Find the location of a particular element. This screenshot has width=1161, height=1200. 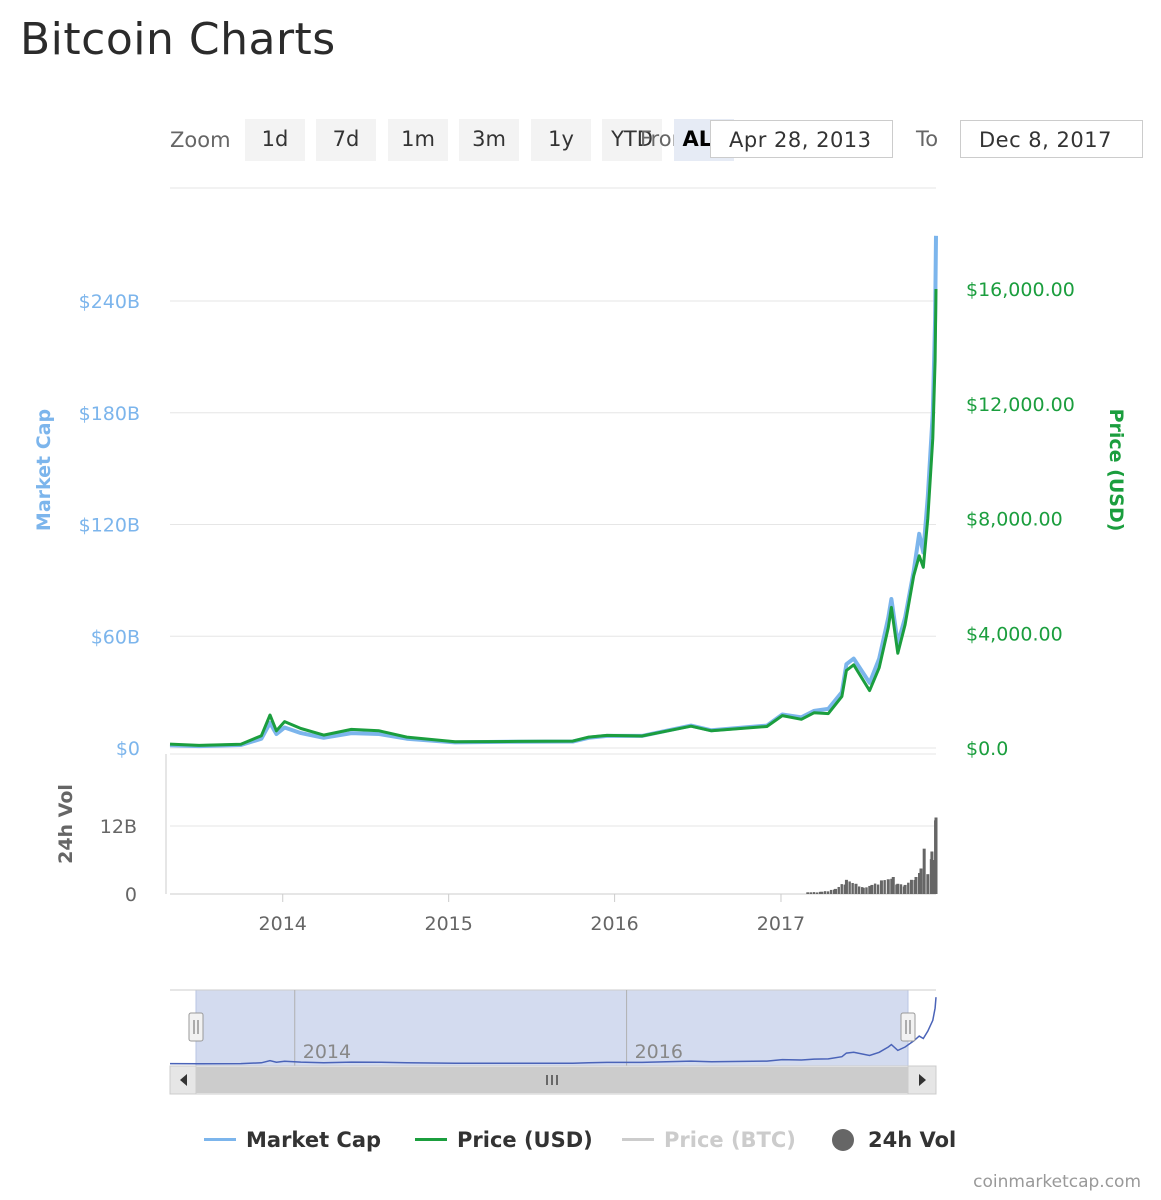

legend-label: Market Cap is located at coordinates (314, 1140).